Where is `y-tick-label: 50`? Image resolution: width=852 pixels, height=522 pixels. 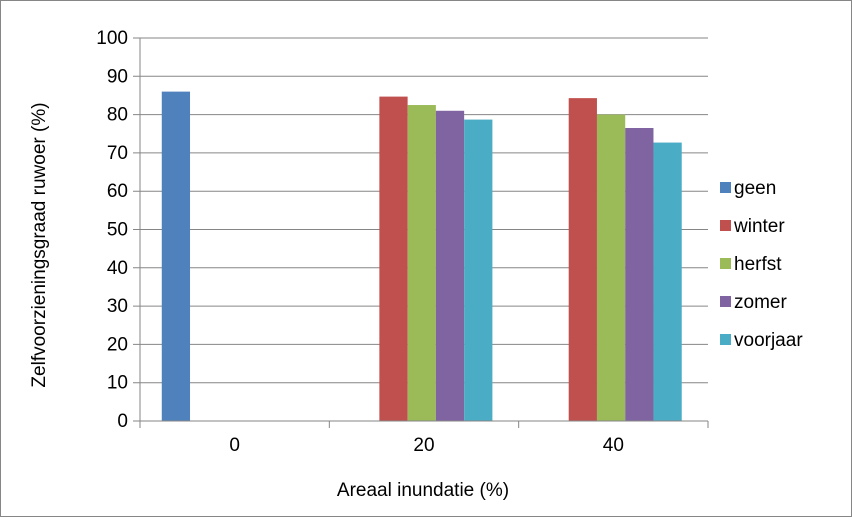 y-tick-label: 50 is located at coordinates (117, 230).